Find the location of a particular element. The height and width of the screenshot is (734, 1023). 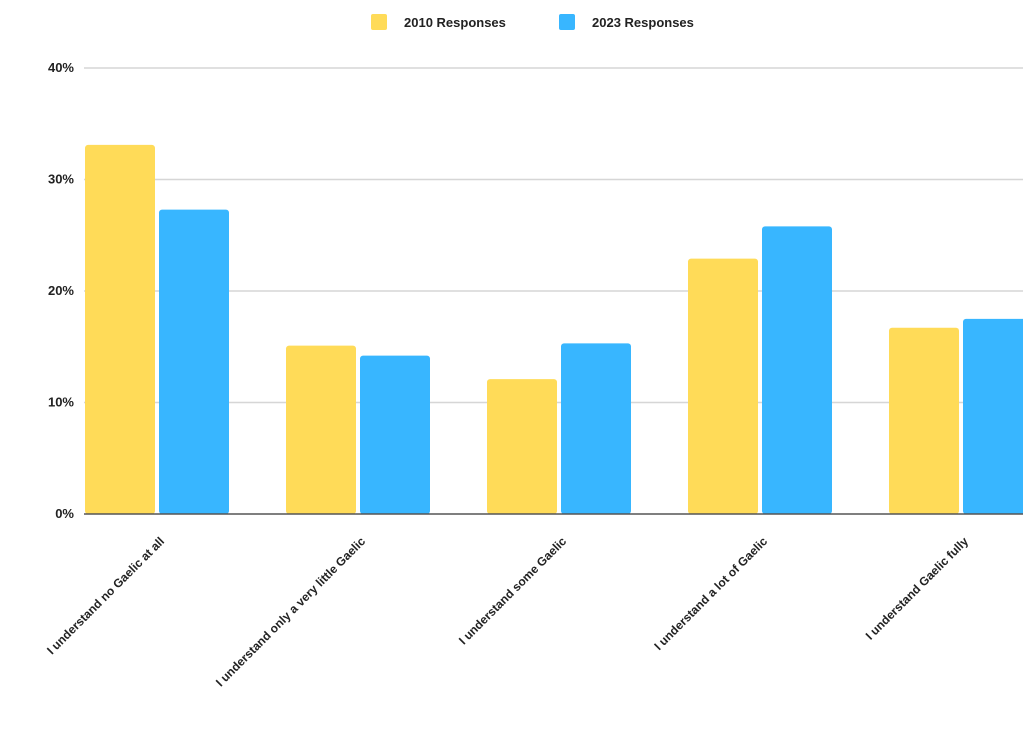

legend-label-2023-responses: 2023 Responses is located at coordinates (643, 22).